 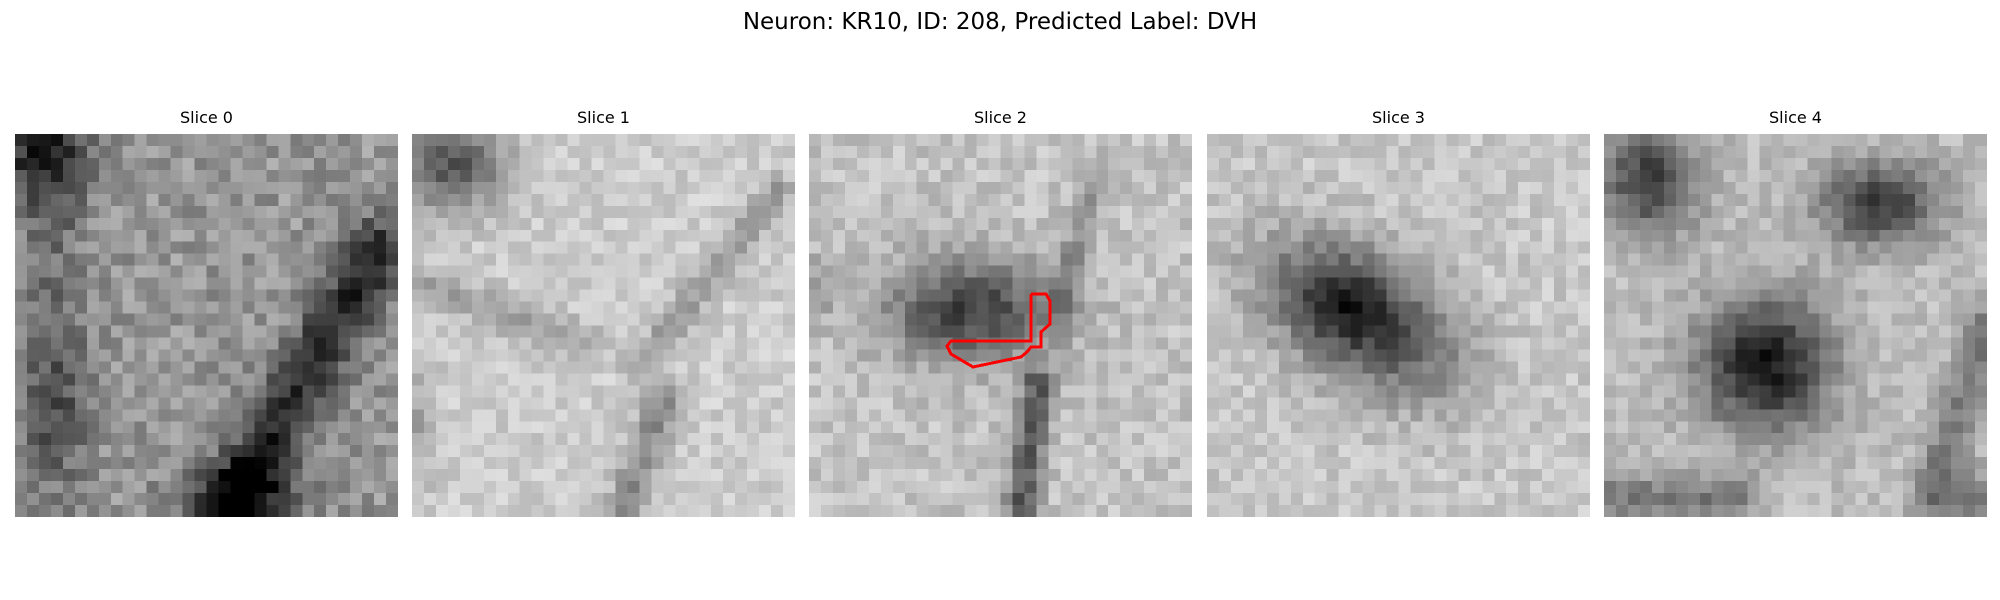 I want to click on slice-title: Slice 2, so click(x=1000, y=117).